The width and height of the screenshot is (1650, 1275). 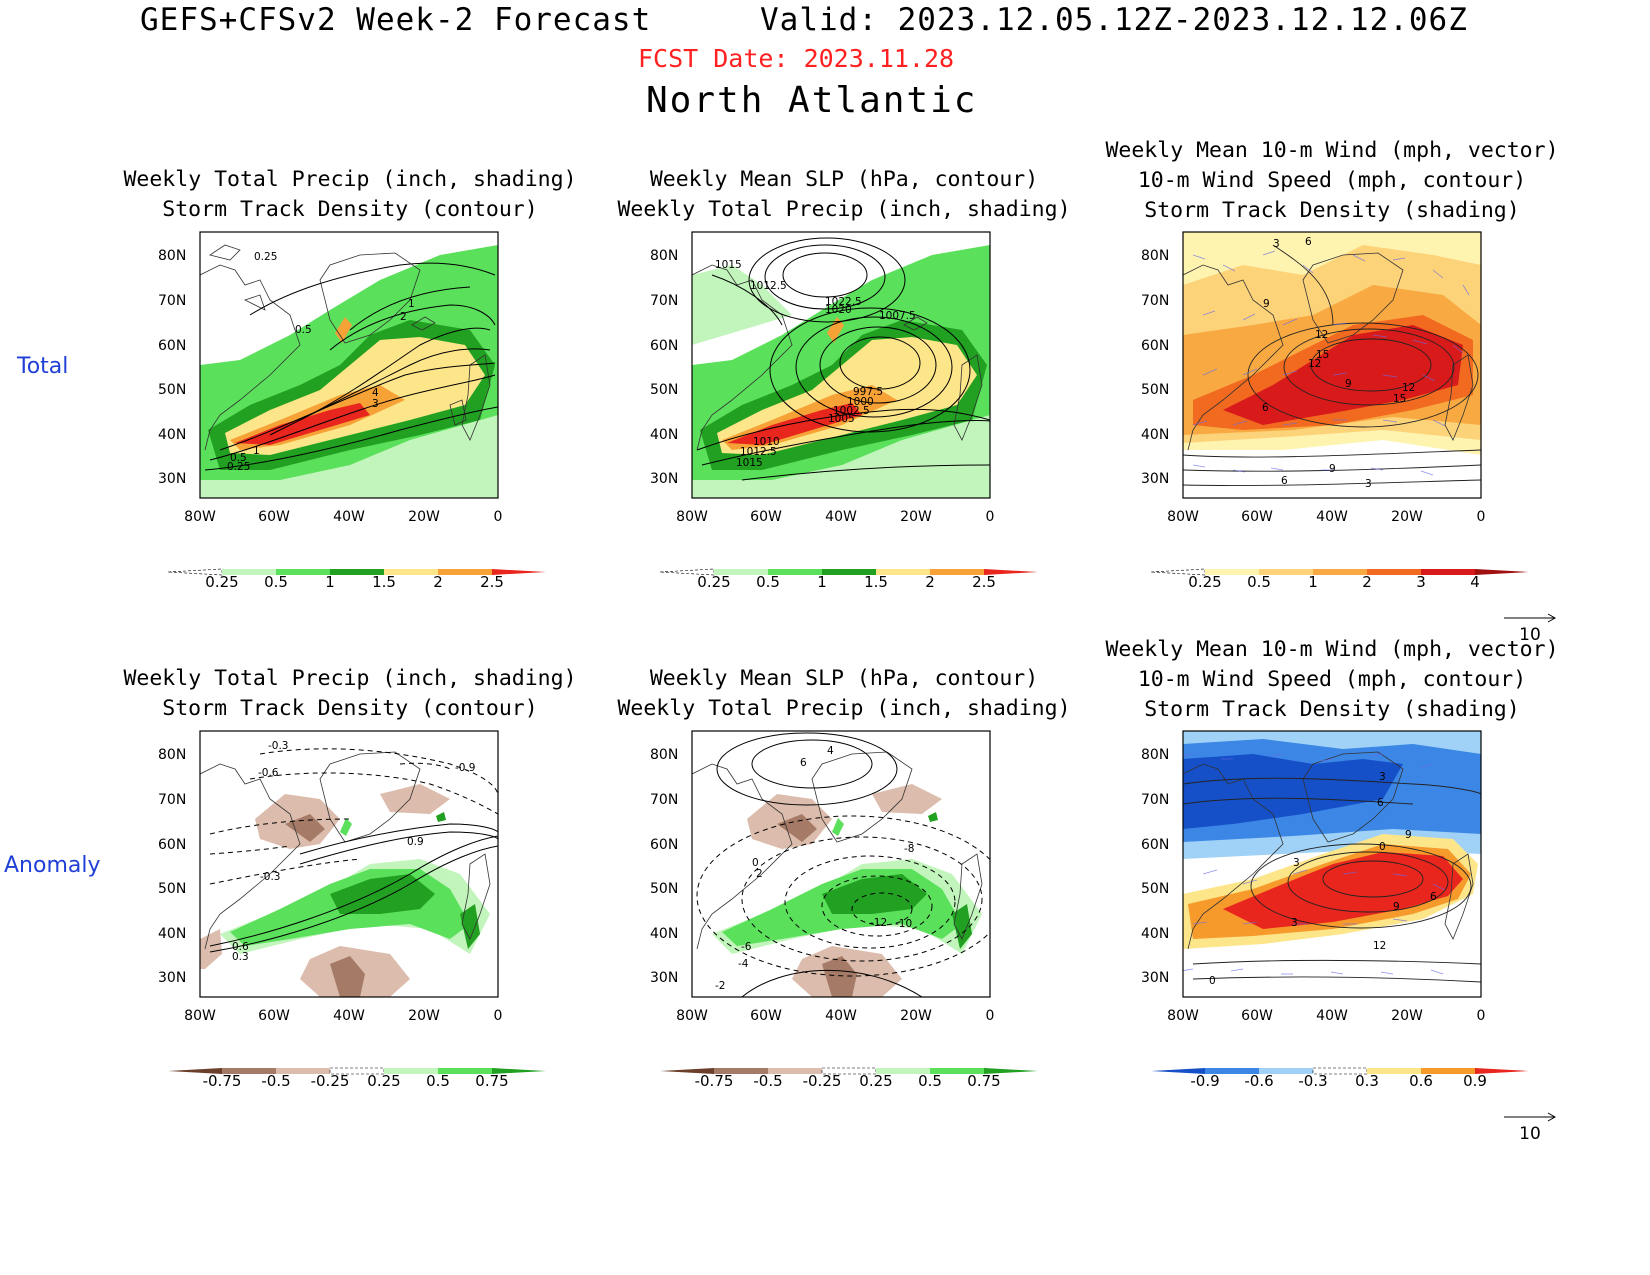 I want to click on contour-label: 997.5, so click(x=868, y=392).